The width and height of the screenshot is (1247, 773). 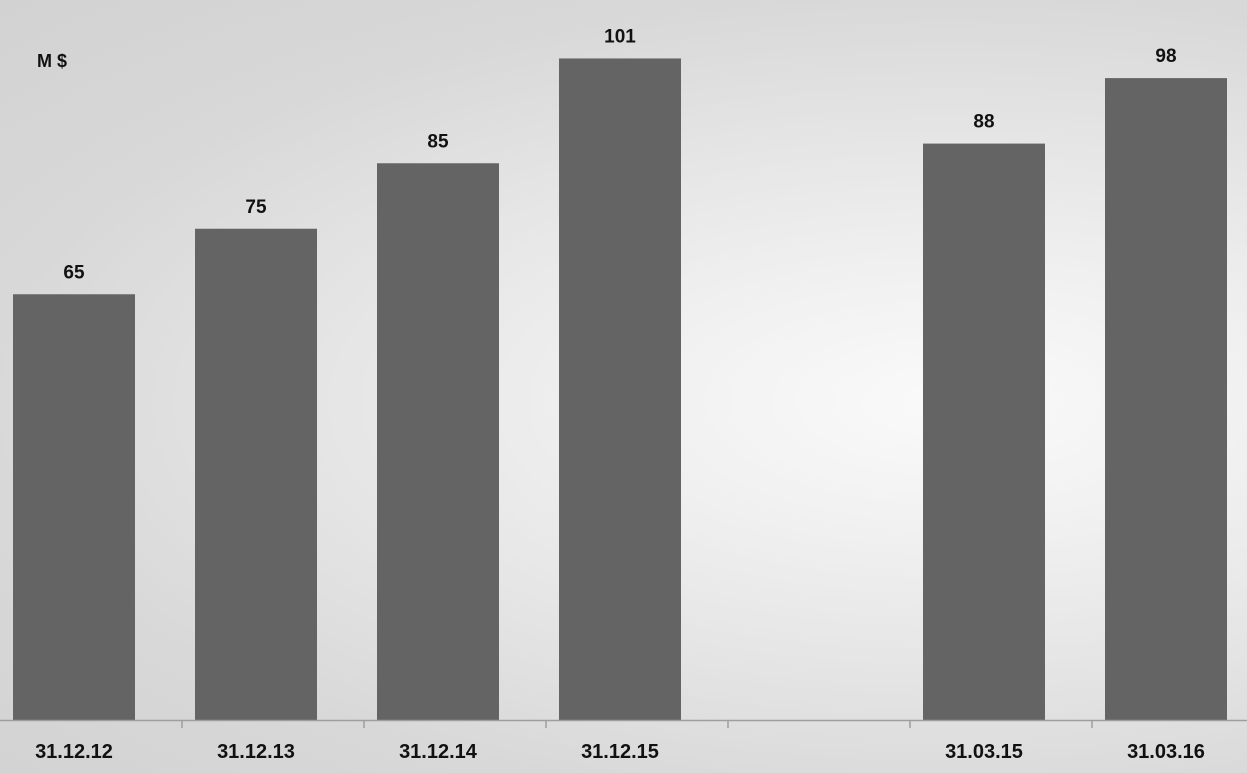 I want to click on x-tick-label: 31.03.15, so click(x=984, y=752).